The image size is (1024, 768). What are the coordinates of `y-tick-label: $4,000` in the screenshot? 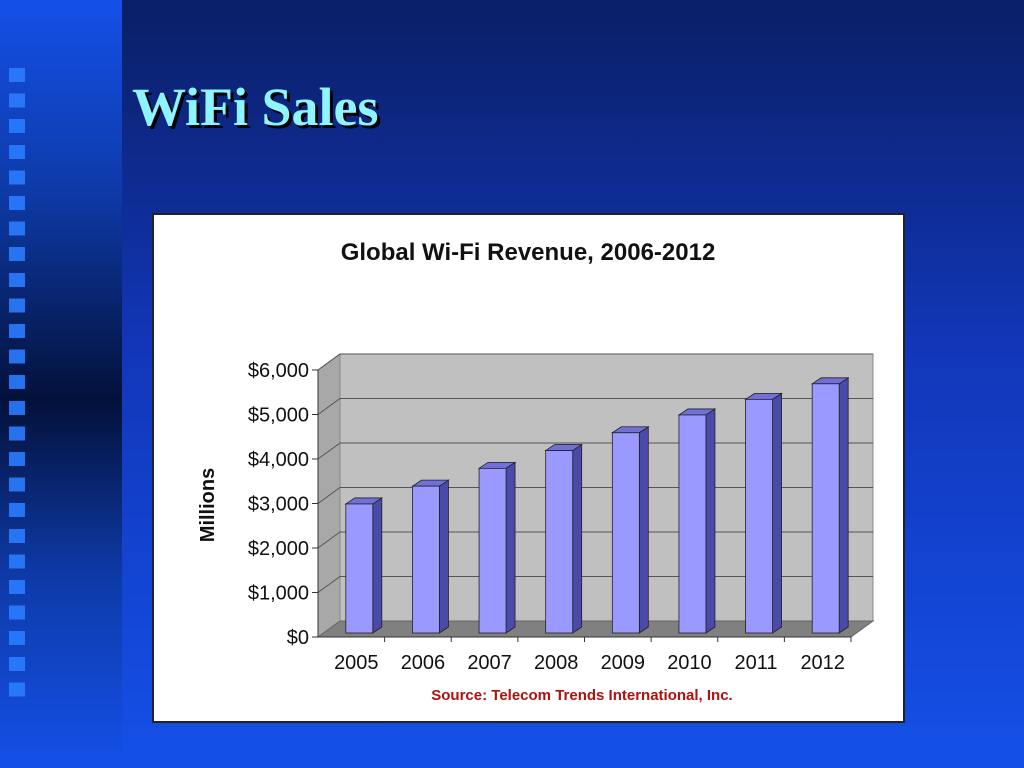 It's located at (278, 460).